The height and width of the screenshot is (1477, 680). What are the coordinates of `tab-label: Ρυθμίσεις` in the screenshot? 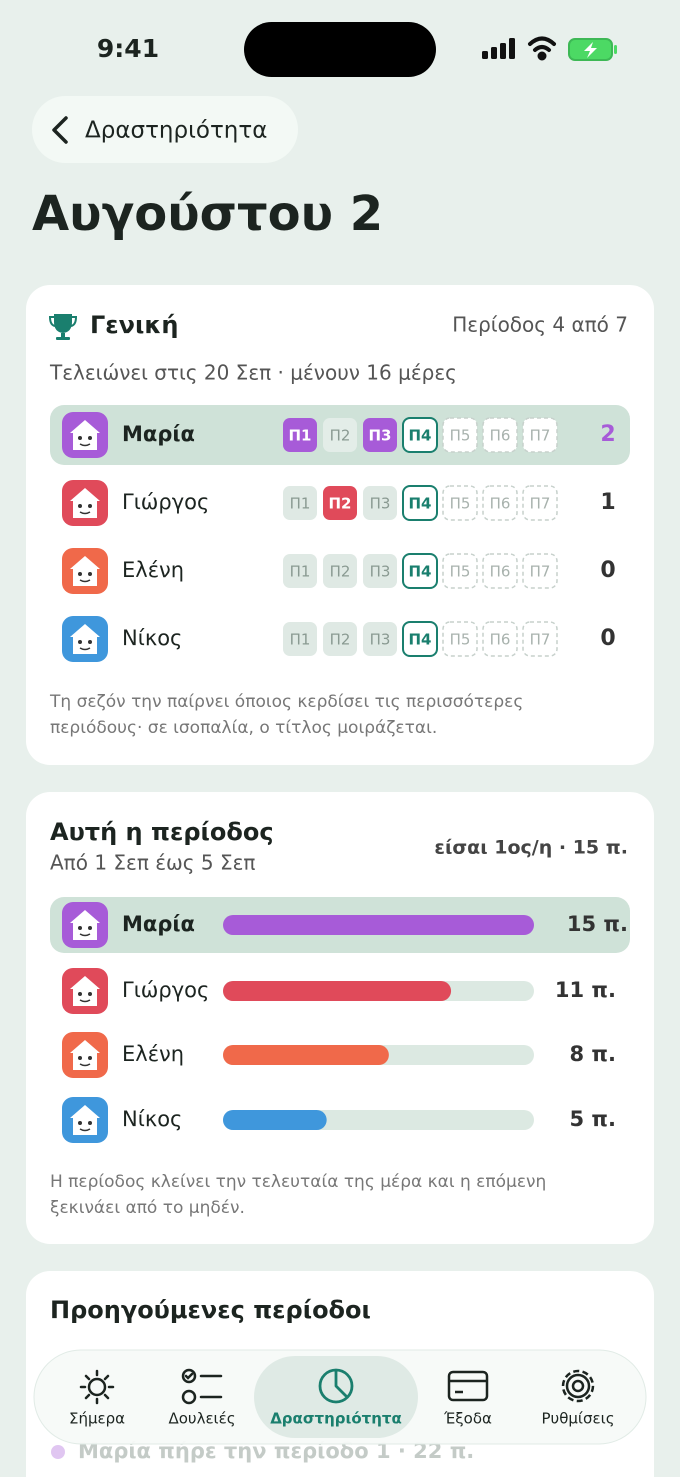 It's located at (577, 1419).